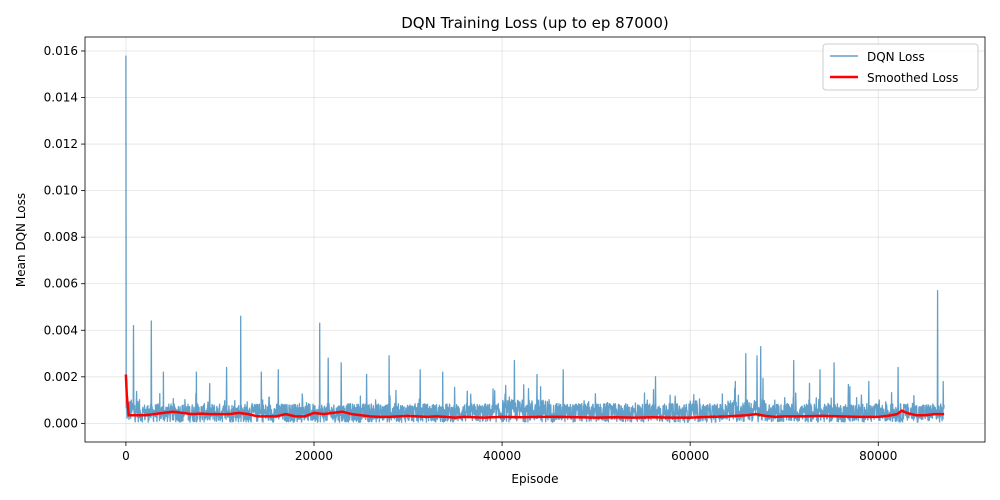  I want to click on x-tick-label: 80000, so click(878, 456).